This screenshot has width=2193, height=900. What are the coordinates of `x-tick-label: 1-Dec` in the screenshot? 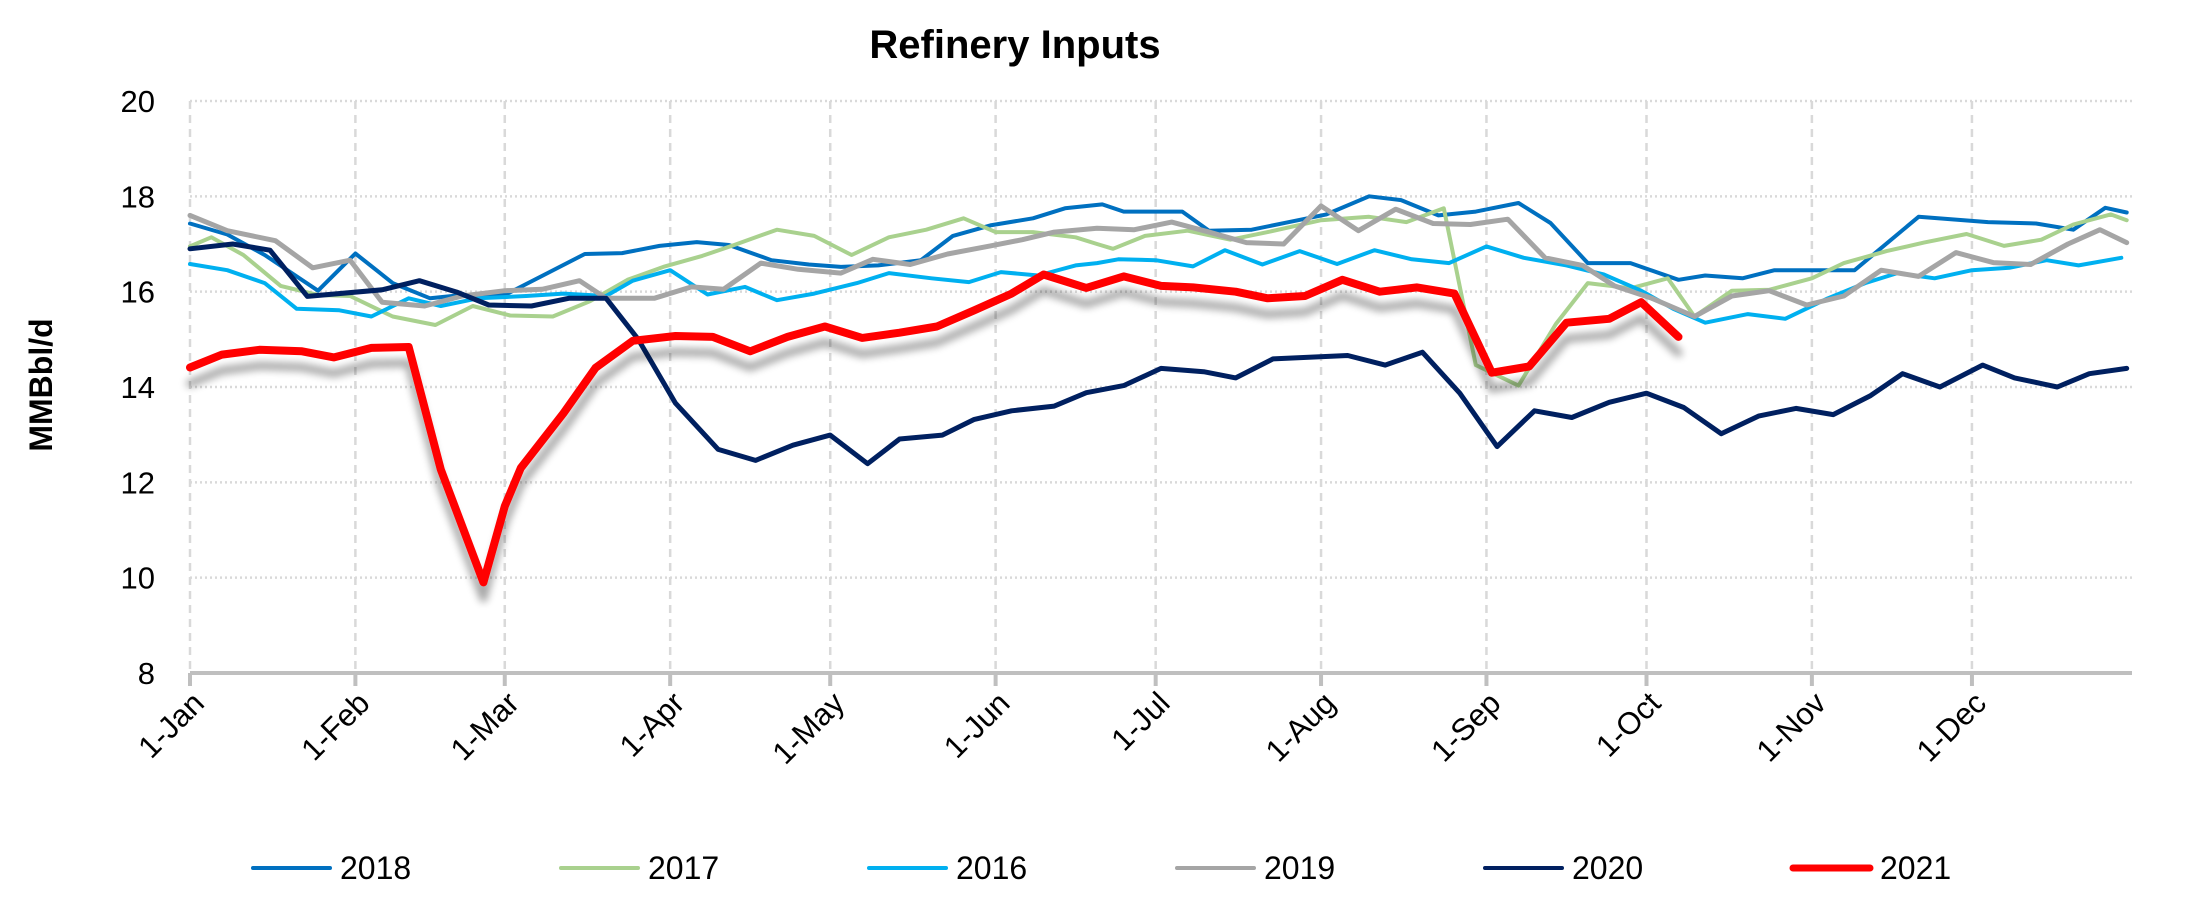 It's located at (1951, 726).